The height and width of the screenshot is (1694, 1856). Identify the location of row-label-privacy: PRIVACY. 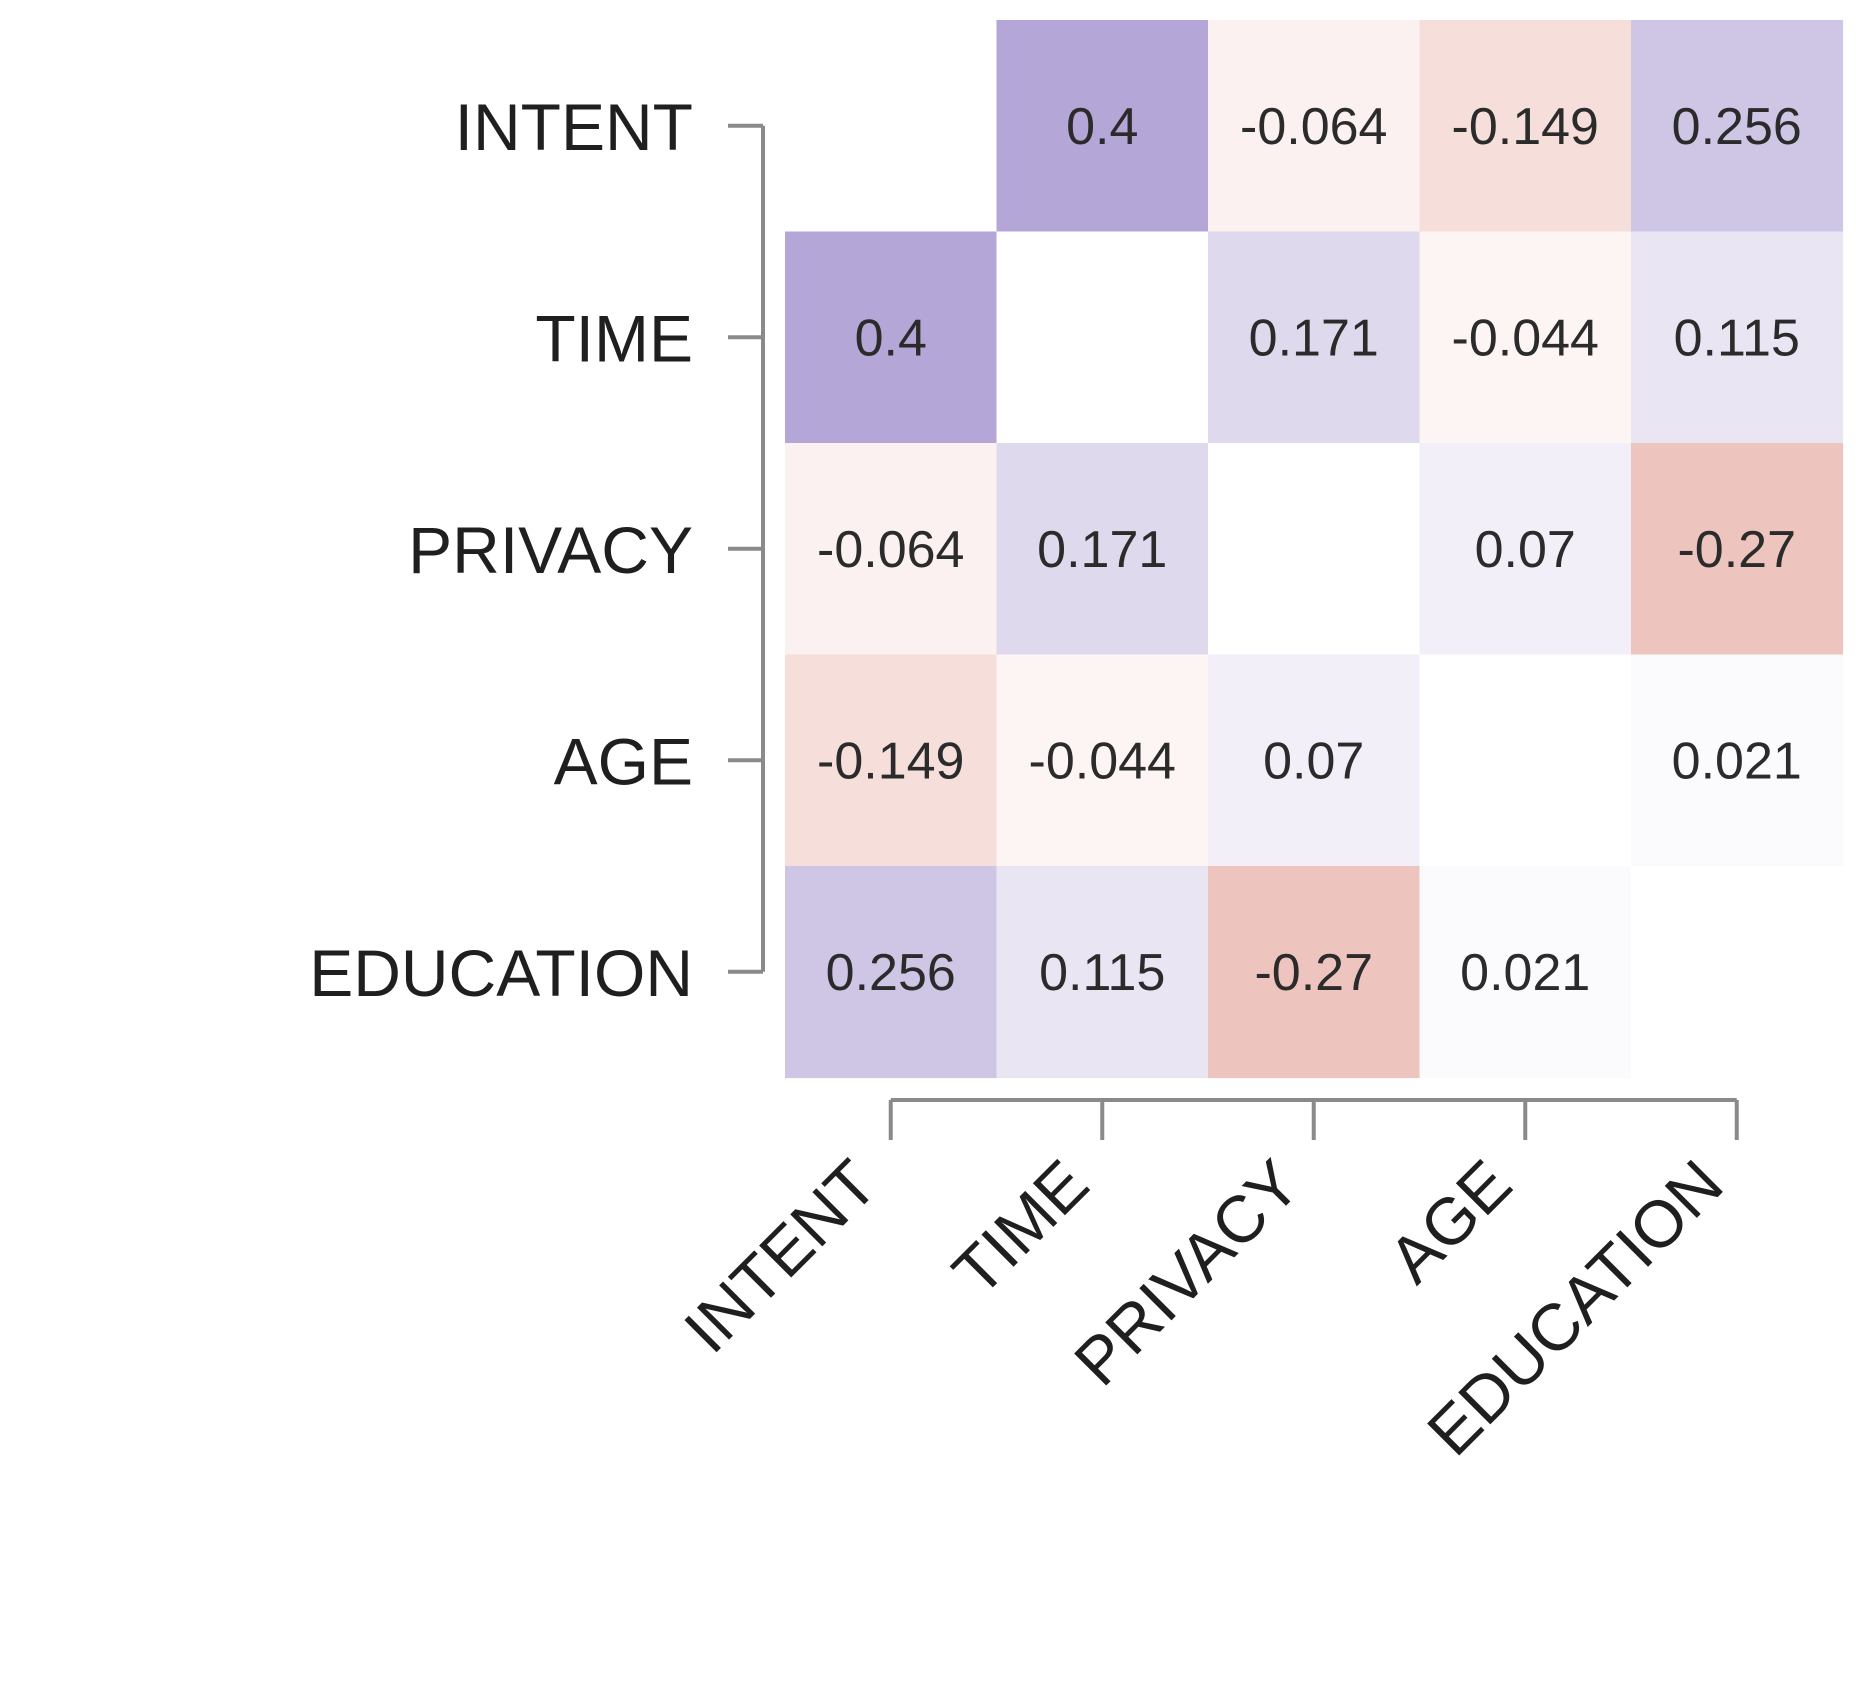
(550, 550).